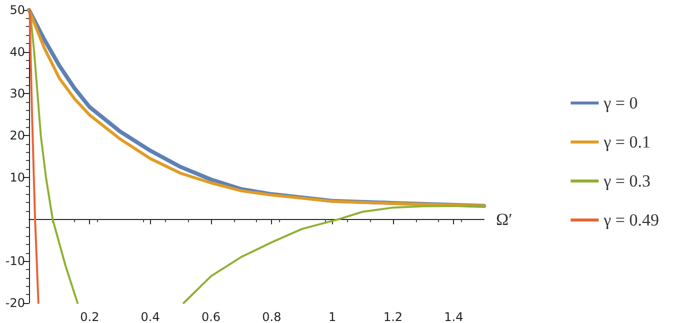 The image size is (684, 323). Describe the element at coordinates (626, 142) in the screenshot. I see `legend-label: γ = 0.1` at that location.